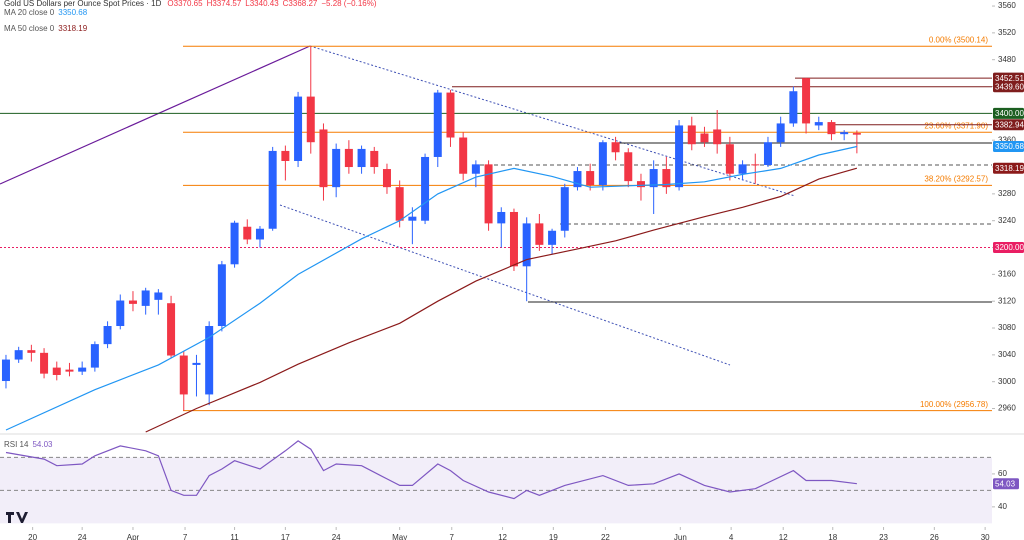  I want to click on ohlc-change: −5.28 (−0.16%), so click(348, 4).